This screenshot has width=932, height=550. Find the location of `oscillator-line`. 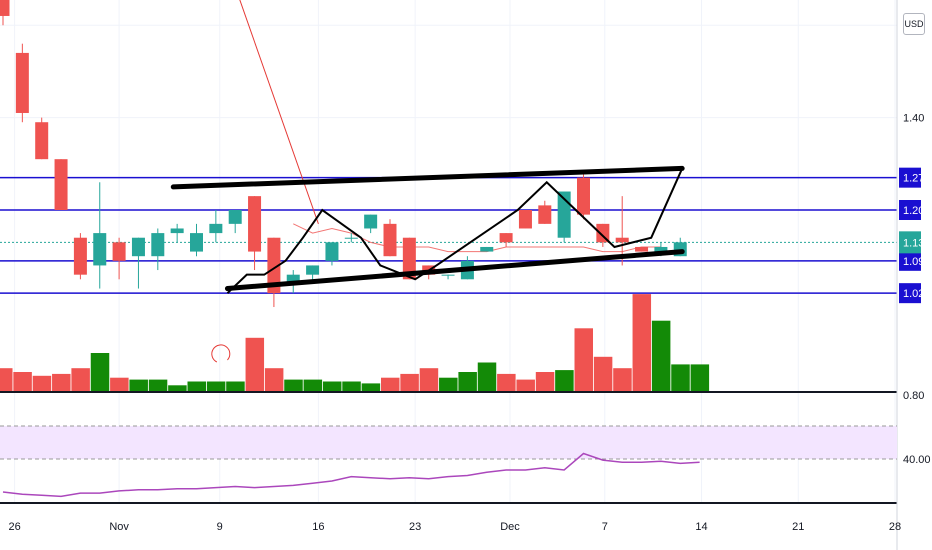

oscillator-line is located at coordinates (351, 475).